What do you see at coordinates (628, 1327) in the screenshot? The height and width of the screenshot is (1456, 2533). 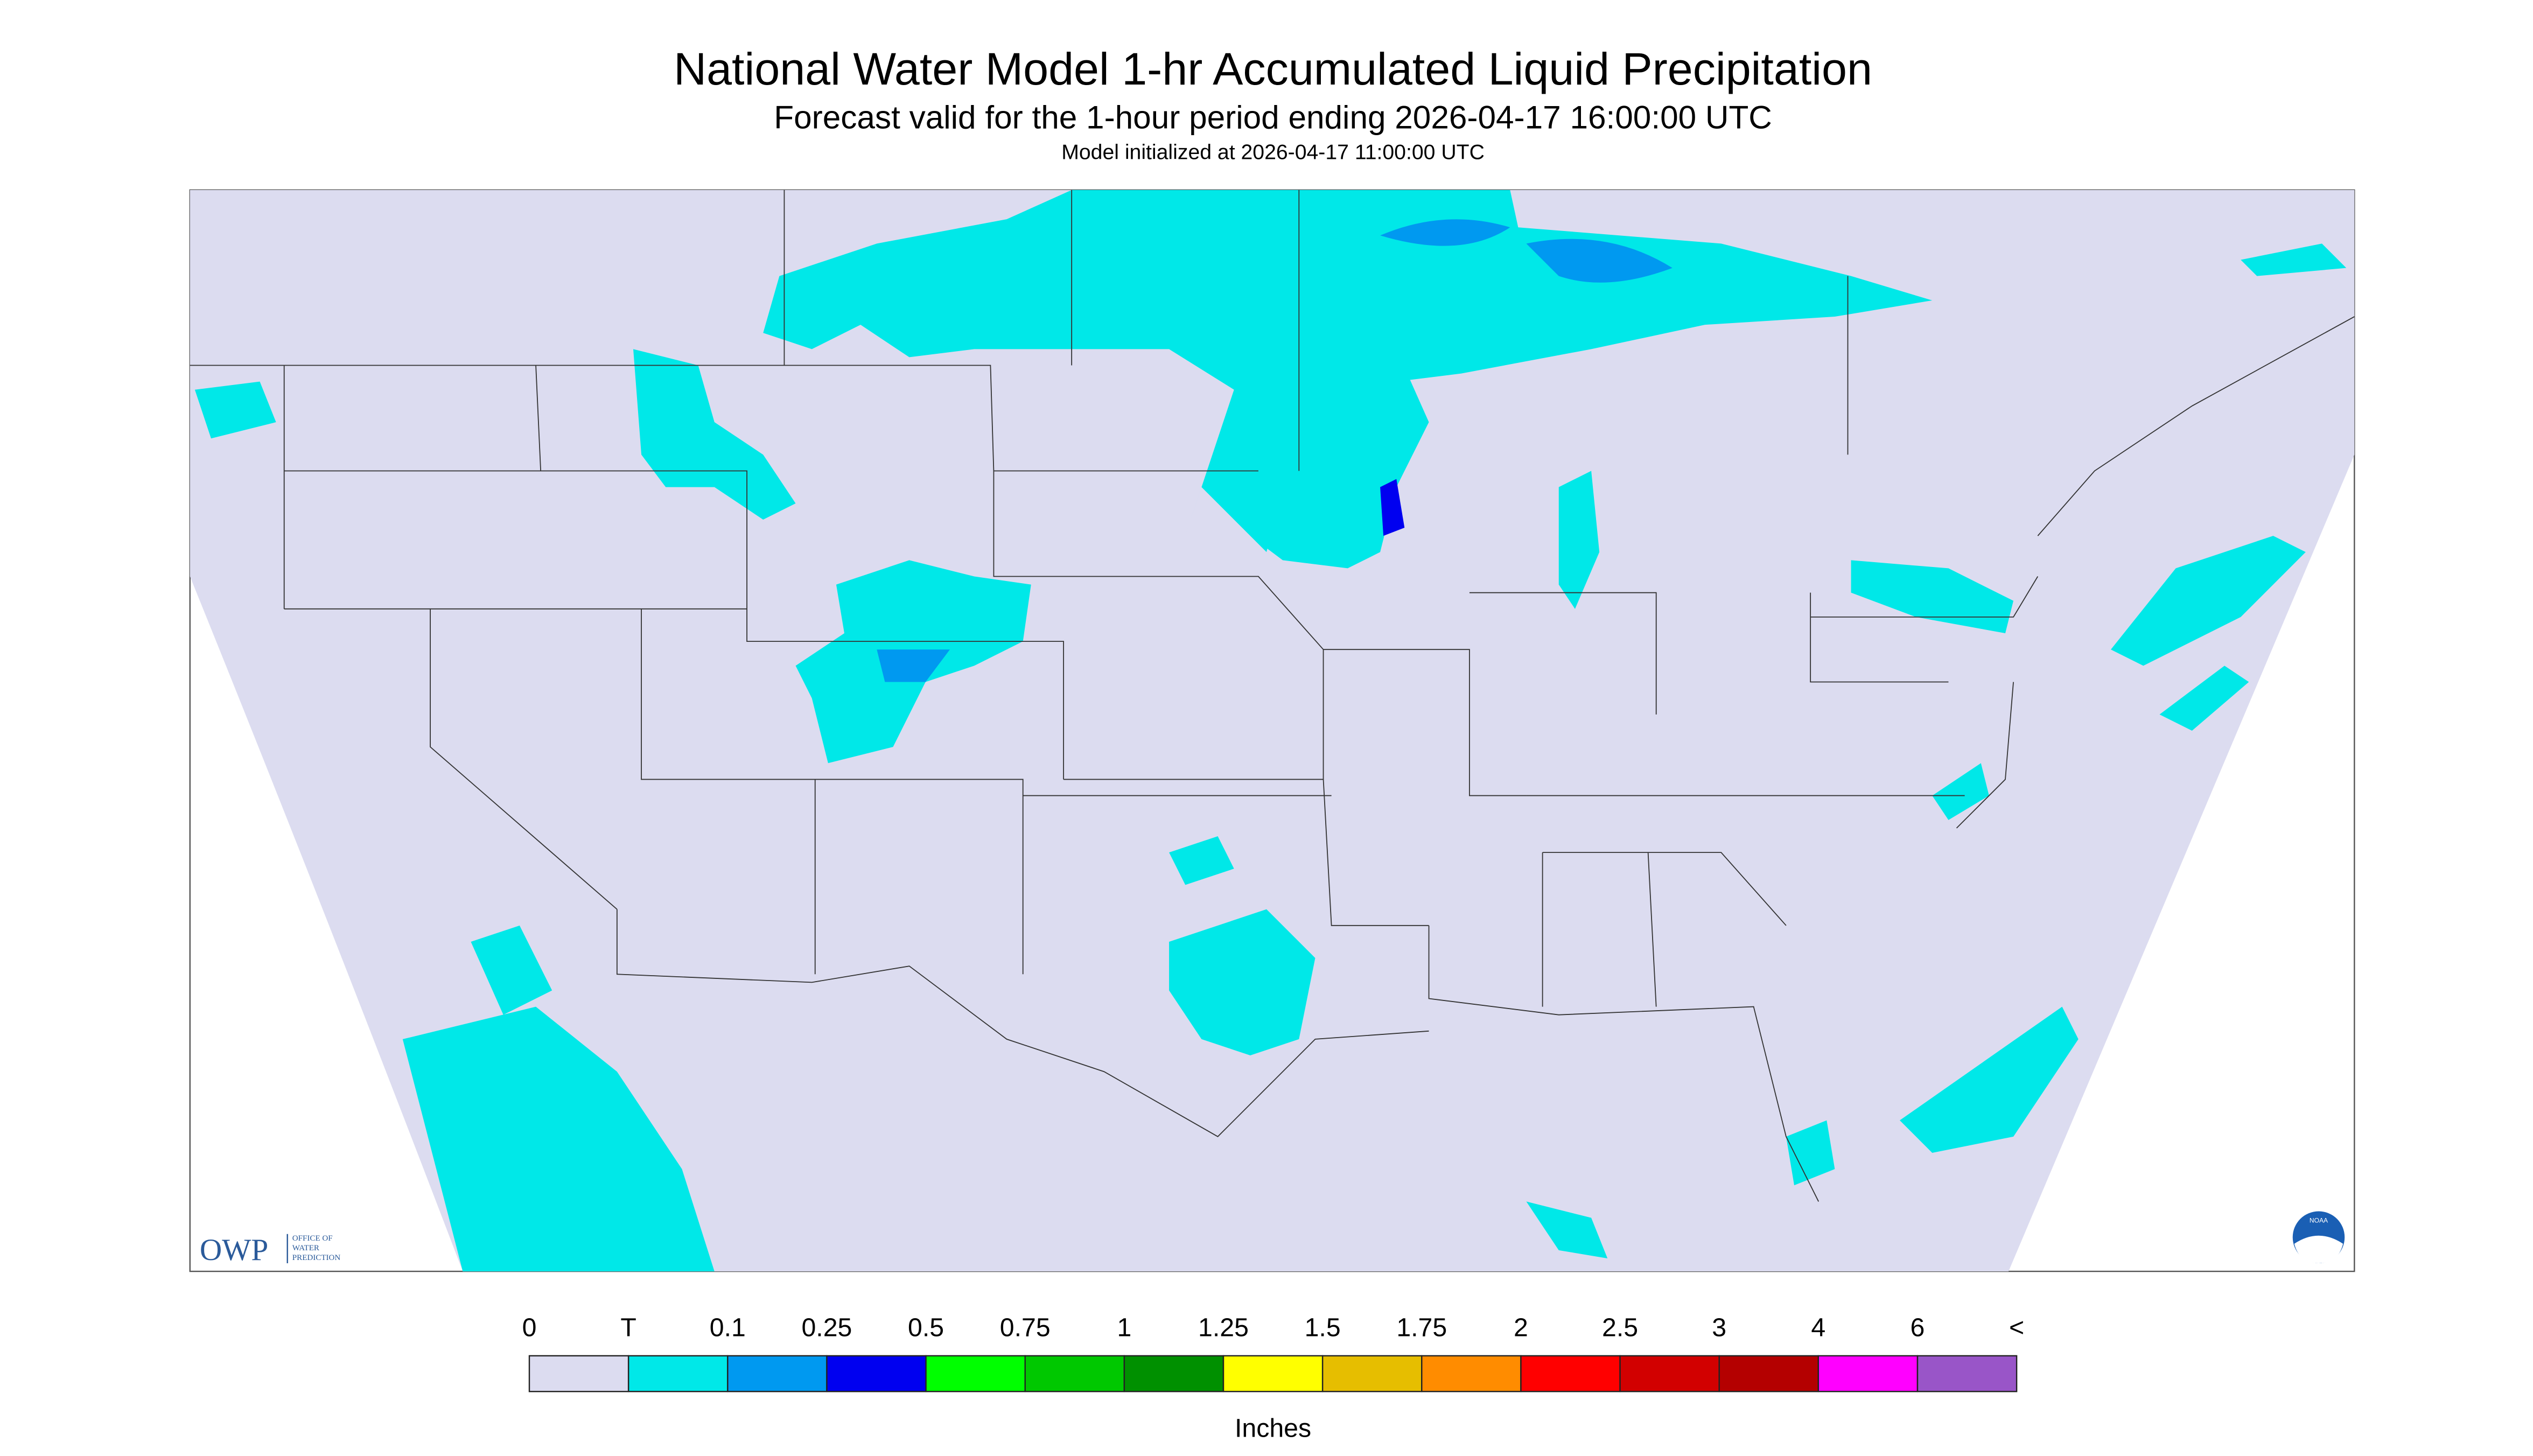 I see `legend-label: T` at bounding box center [628, 1327].